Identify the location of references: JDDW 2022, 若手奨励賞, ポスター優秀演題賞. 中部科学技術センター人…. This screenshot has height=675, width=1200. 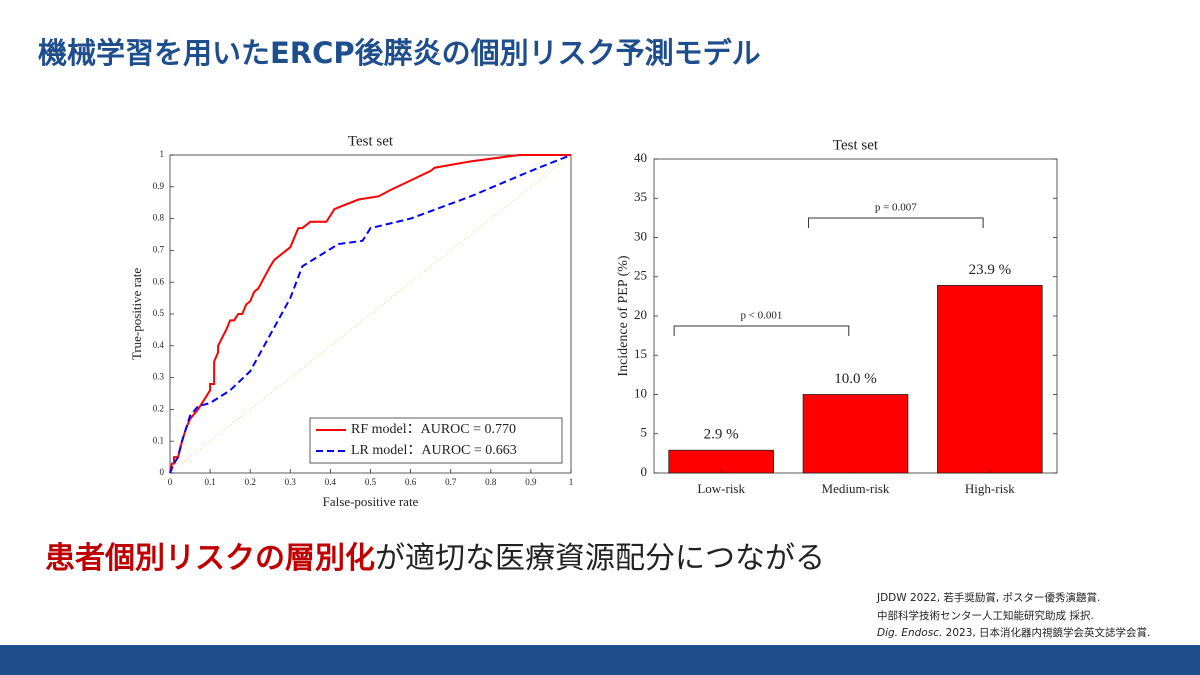
(1013, 616).